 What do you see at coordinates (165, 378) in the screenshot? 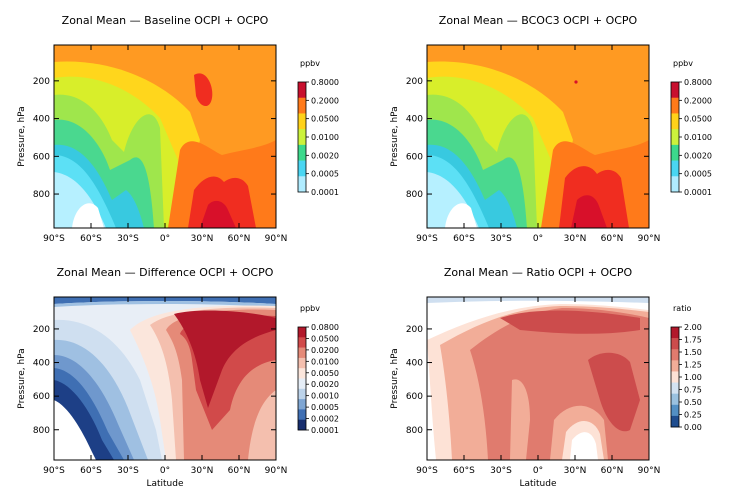
I see `plot-area-difference` at bounding box center [165, 378].